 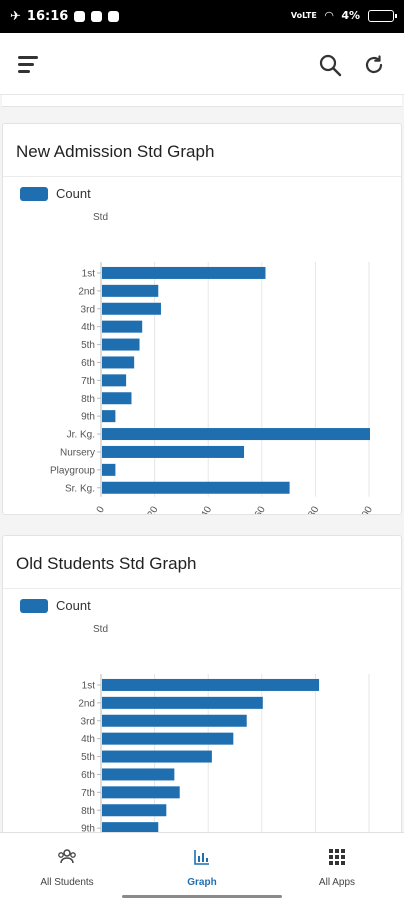 What do you see at coordinates (81, 435) in the screenshot?
I see `category-label: Jr. Kg.` at bounding box center [81, 435].